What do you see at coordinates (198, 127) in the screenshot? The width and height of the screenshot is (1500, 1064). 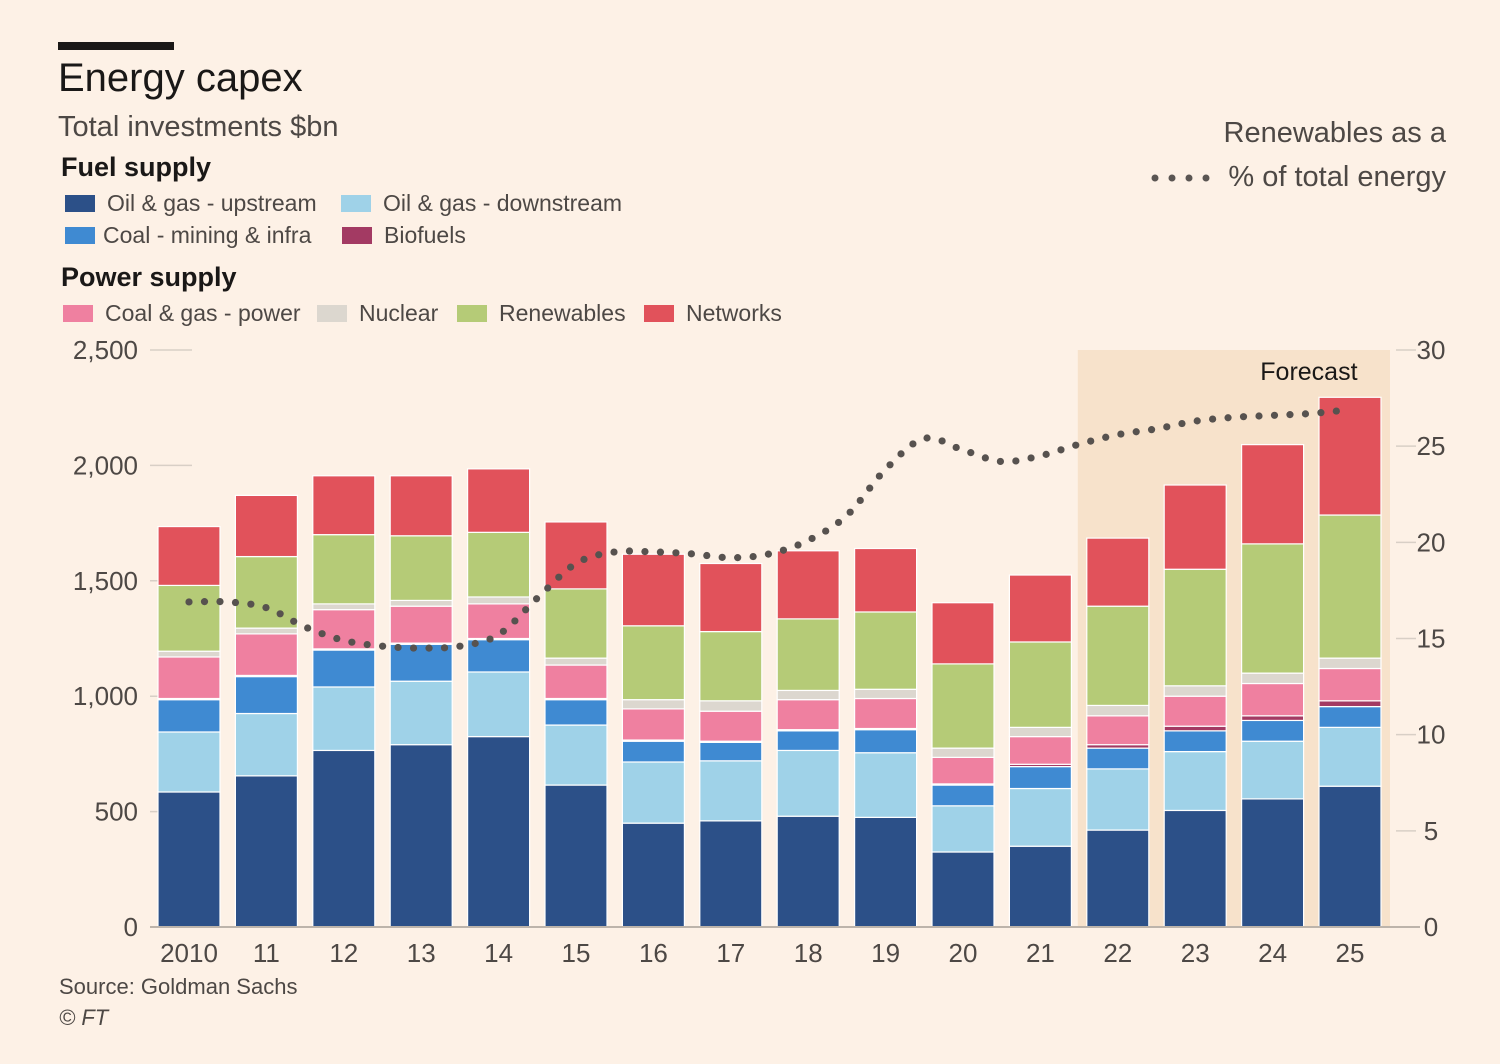 I see `chart-subtitle: Total investments $bn` at bounding box center [198, 127].